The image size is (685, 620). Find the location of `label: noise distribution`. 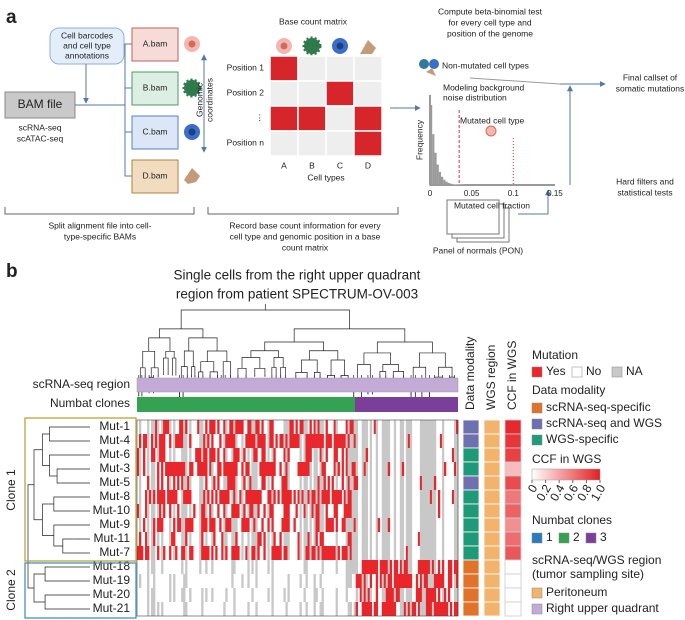

label: noise distribution is located at coordinates (475, 97).